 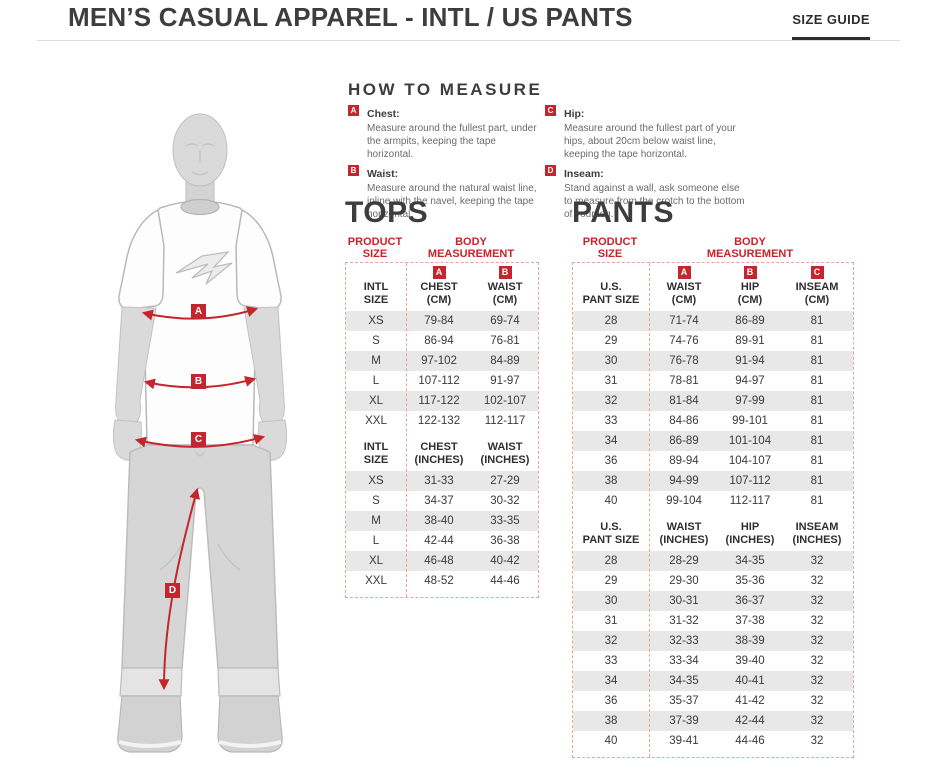 What do you see at coordinates (713, 621) in the screenshot?
I see `table-row: 31 31-32 37-38 32` at bounding box center [713, 621].